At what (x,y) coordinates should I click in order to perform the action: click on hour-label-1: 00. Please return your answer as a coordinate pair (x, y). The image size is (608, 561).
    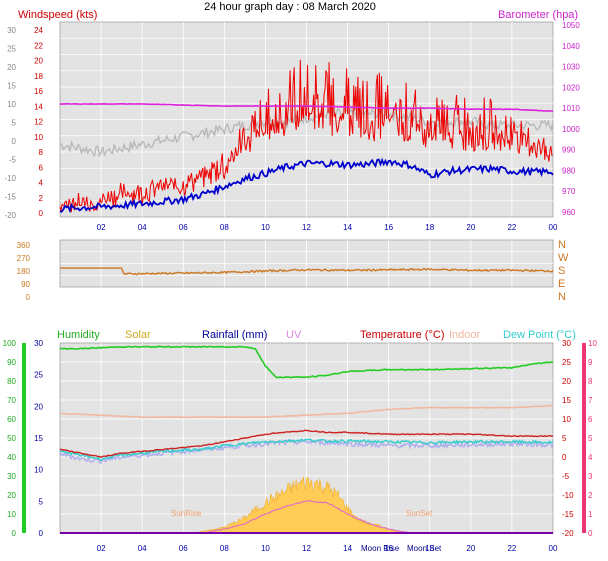
    Looking at the image, I should click on (553, 227).